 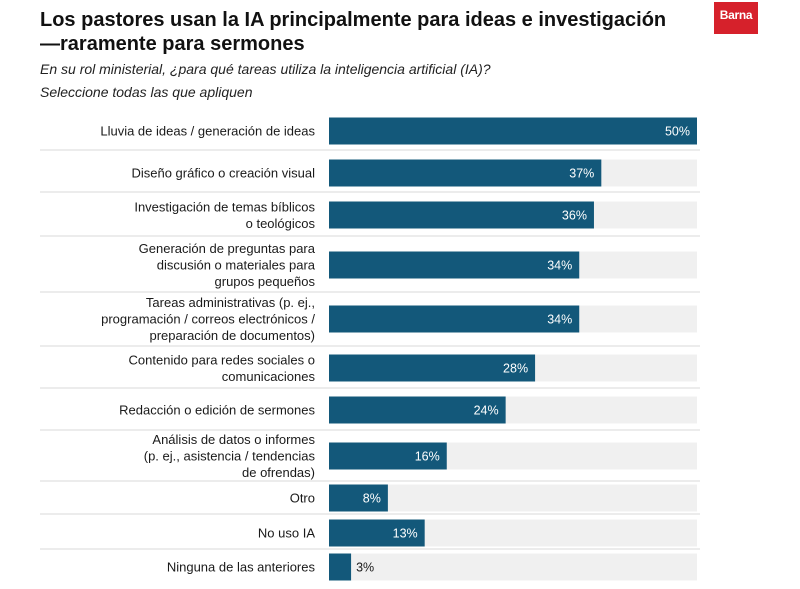 What do you see at coordinates (241, 567) in the screenshot?
I see `category-label: Ninguna de las anteriores` at bounding box center [241, 567].